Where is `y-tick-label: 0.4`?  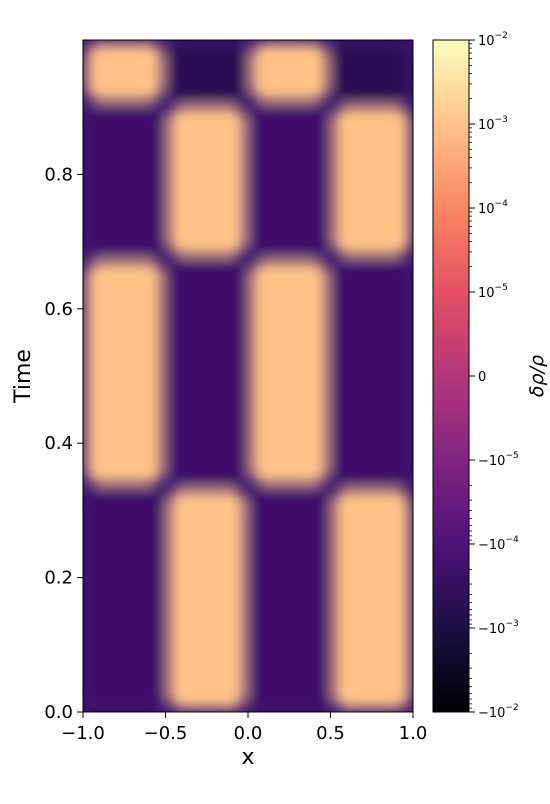 y-tick-label: 0.4 is located at coordinates (58, 443).